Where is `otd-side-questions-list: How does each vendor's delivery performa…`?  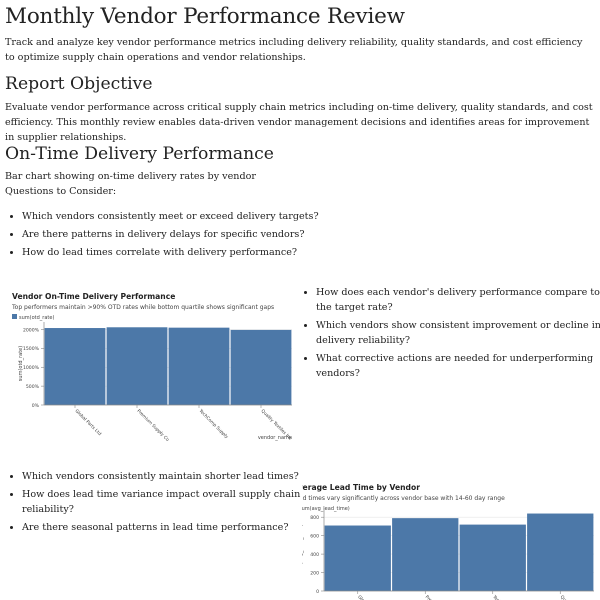
otd-side-questions-list: How does each vendor's delivery performa… is located at coordinates (449, 334).